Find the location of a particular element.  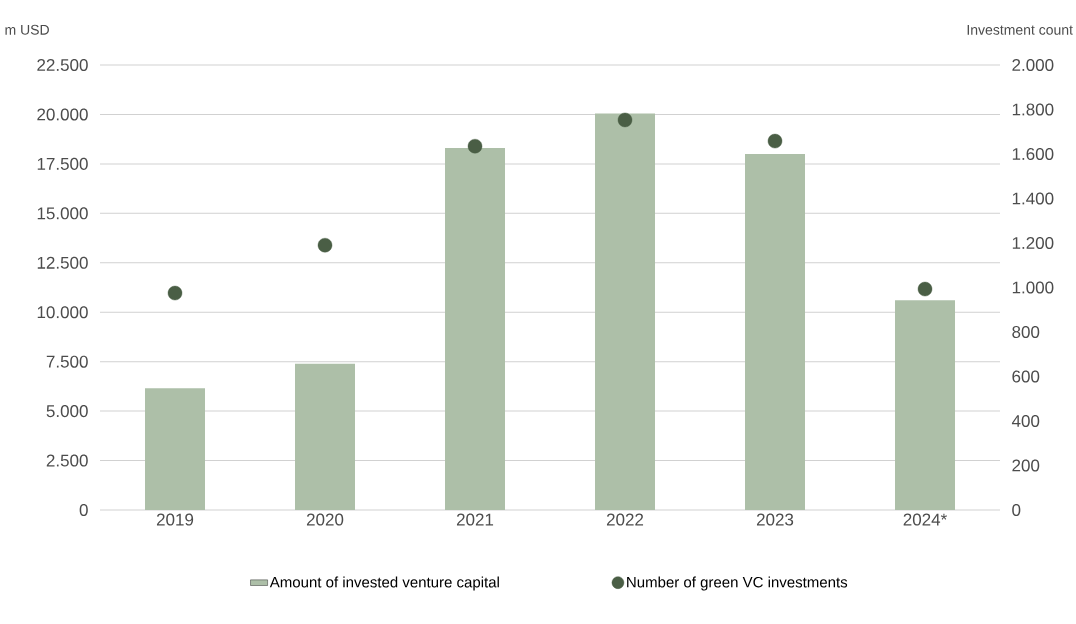

y-tick-label: 5.000 is located at coordinates (67, 411).